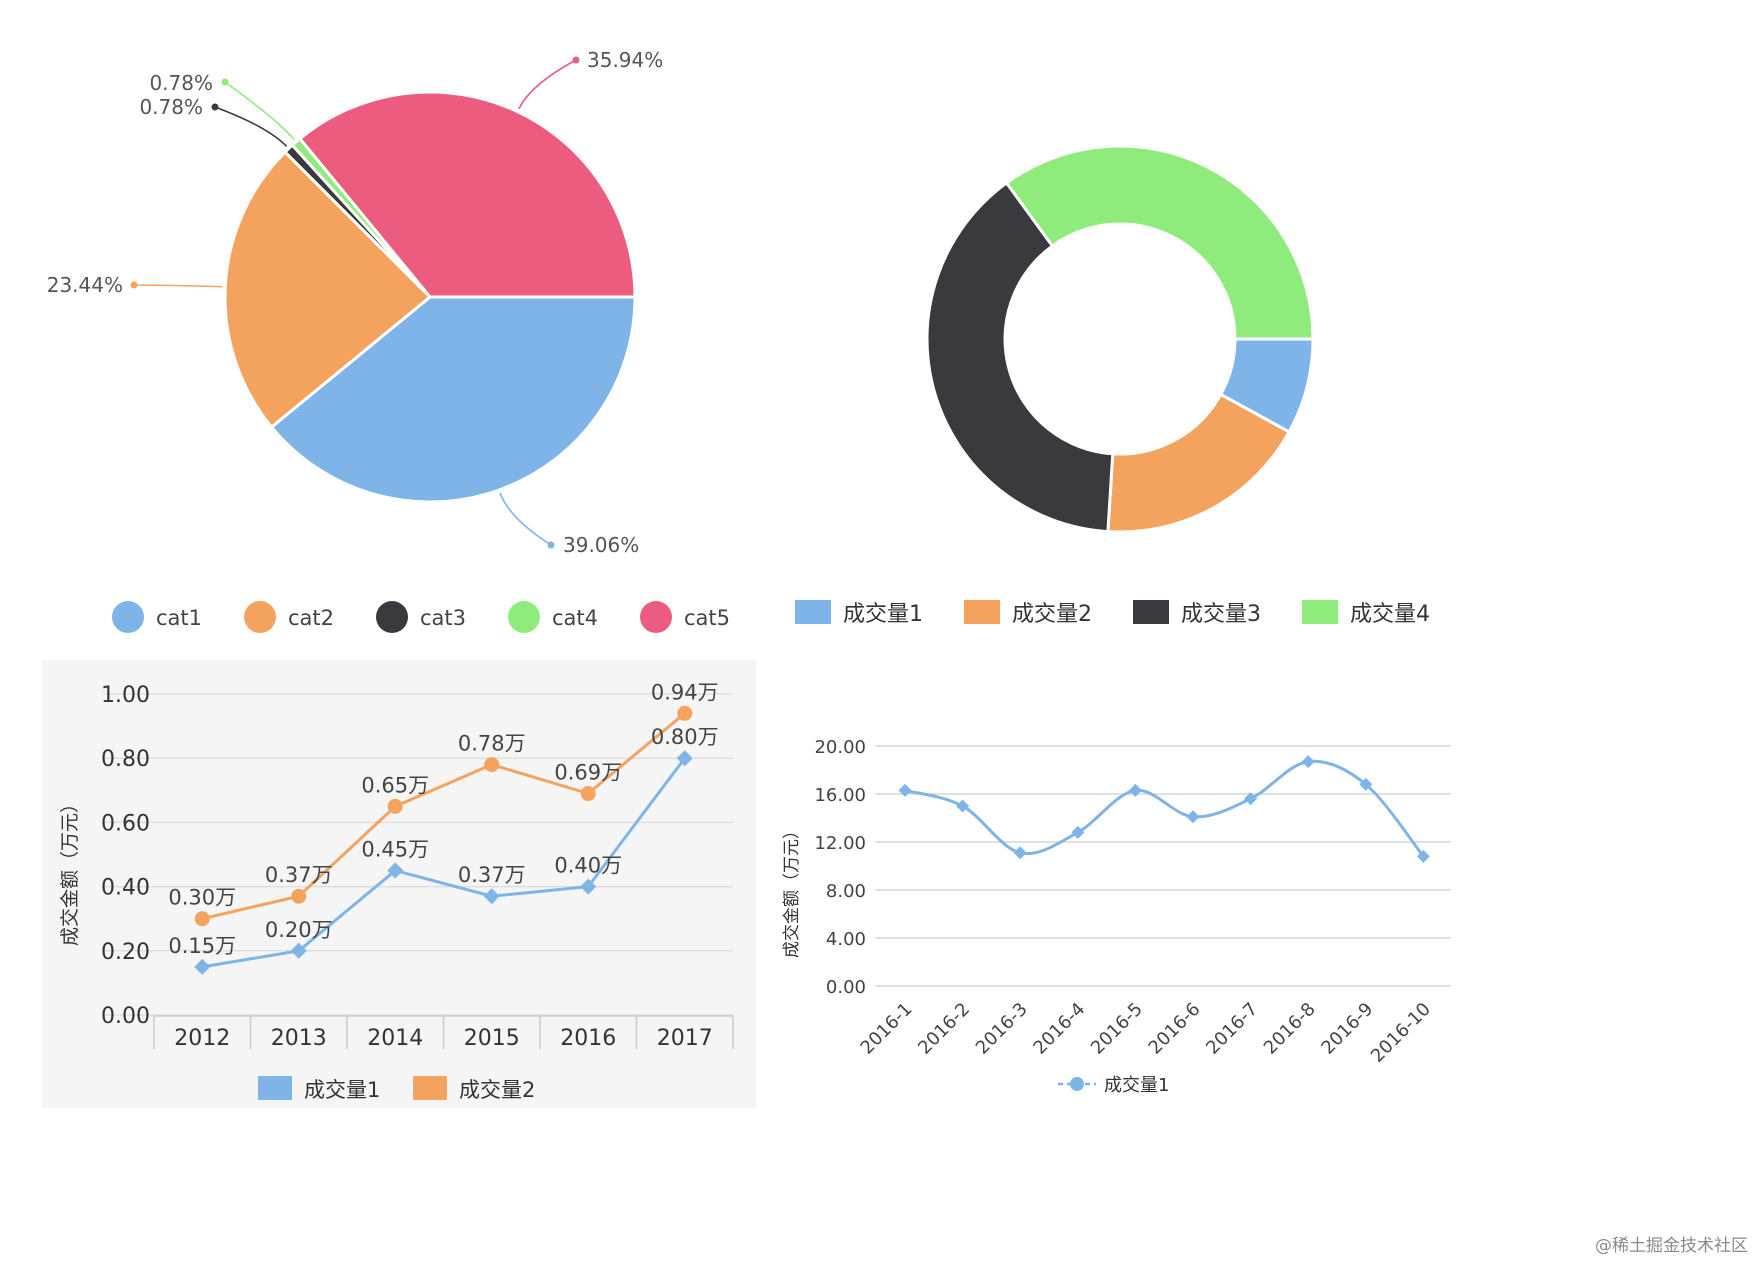 The width and height of the screenshot is (1760, 1268). Describe the element at coordinates (846, 891) in the screenshot. I see `y-tick-label: 8.00` at that location.